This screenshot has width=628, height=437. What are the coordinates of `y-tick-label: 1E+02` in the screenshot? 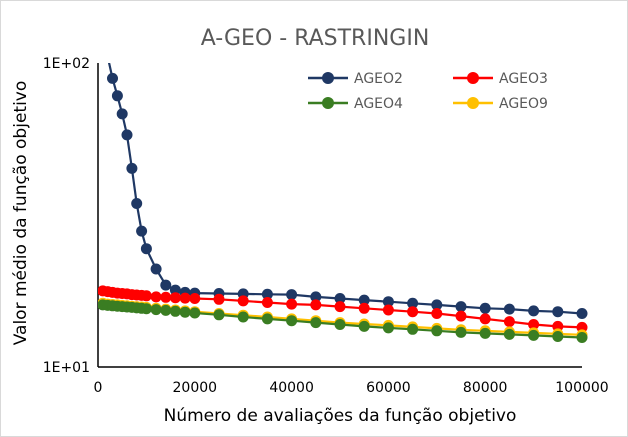 It's located at (66, 64).